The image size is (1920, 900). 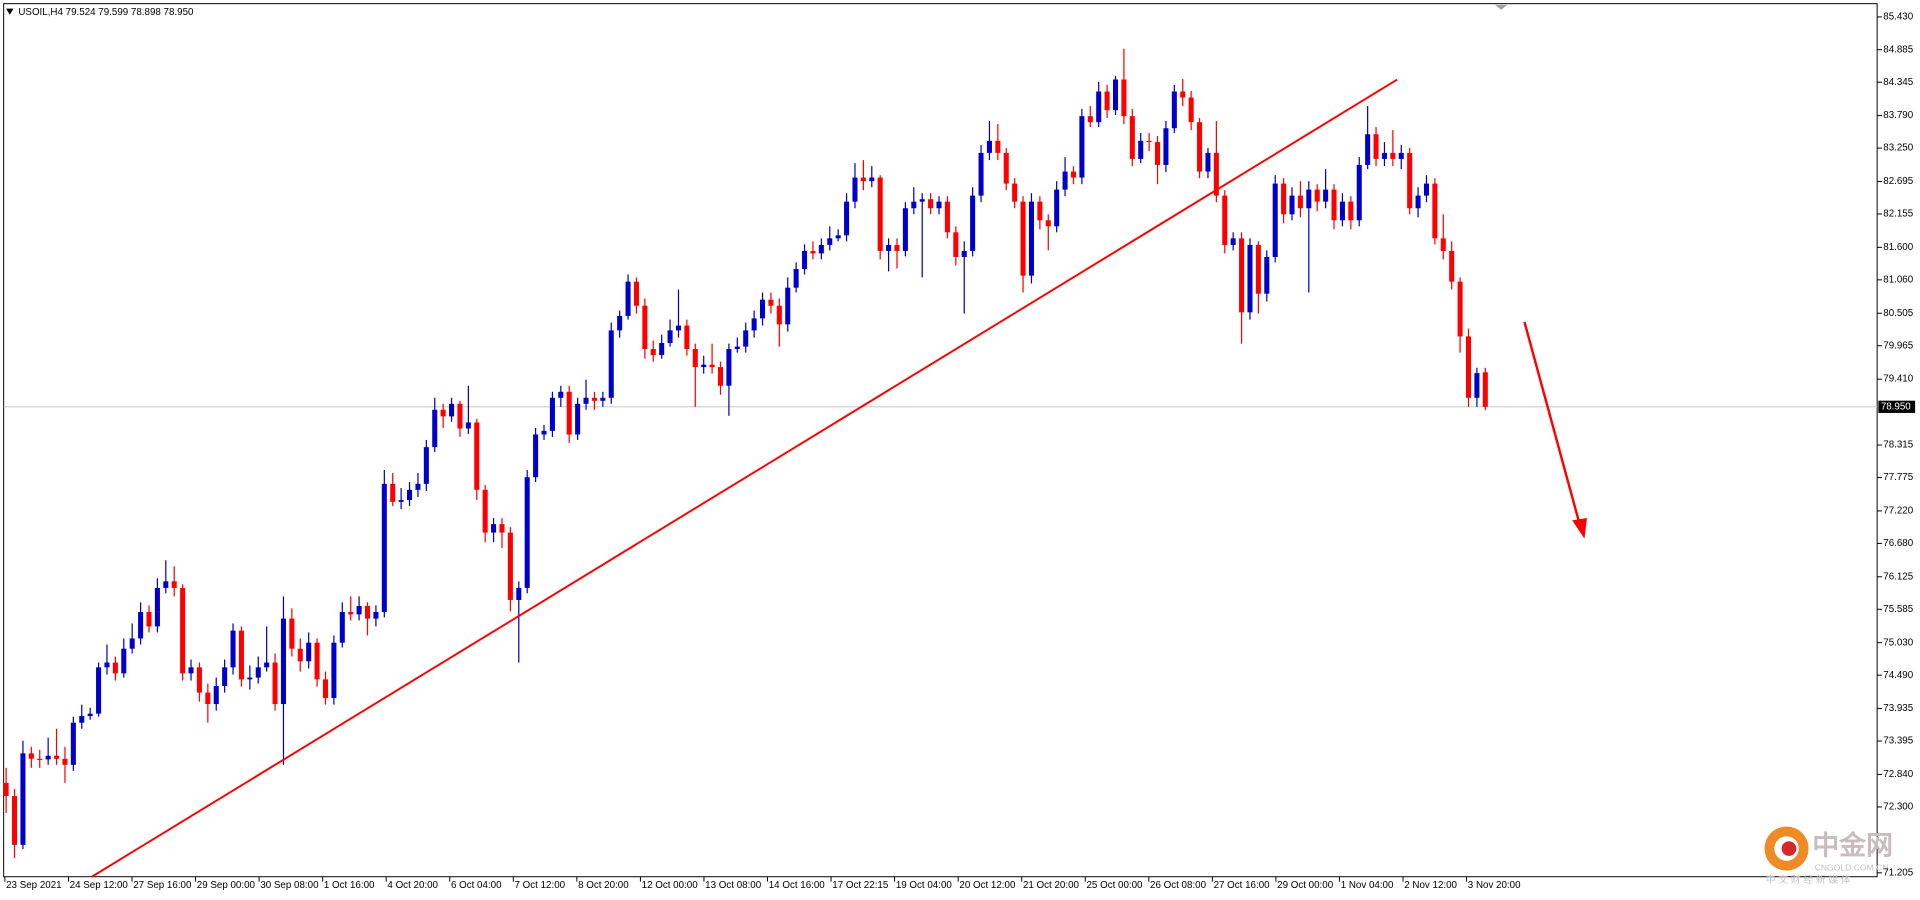 What do you see at coordinates (1898, 148) in the screenshot?
I see `y-tick-label: 83.250` at bounding box center [1898, 148].